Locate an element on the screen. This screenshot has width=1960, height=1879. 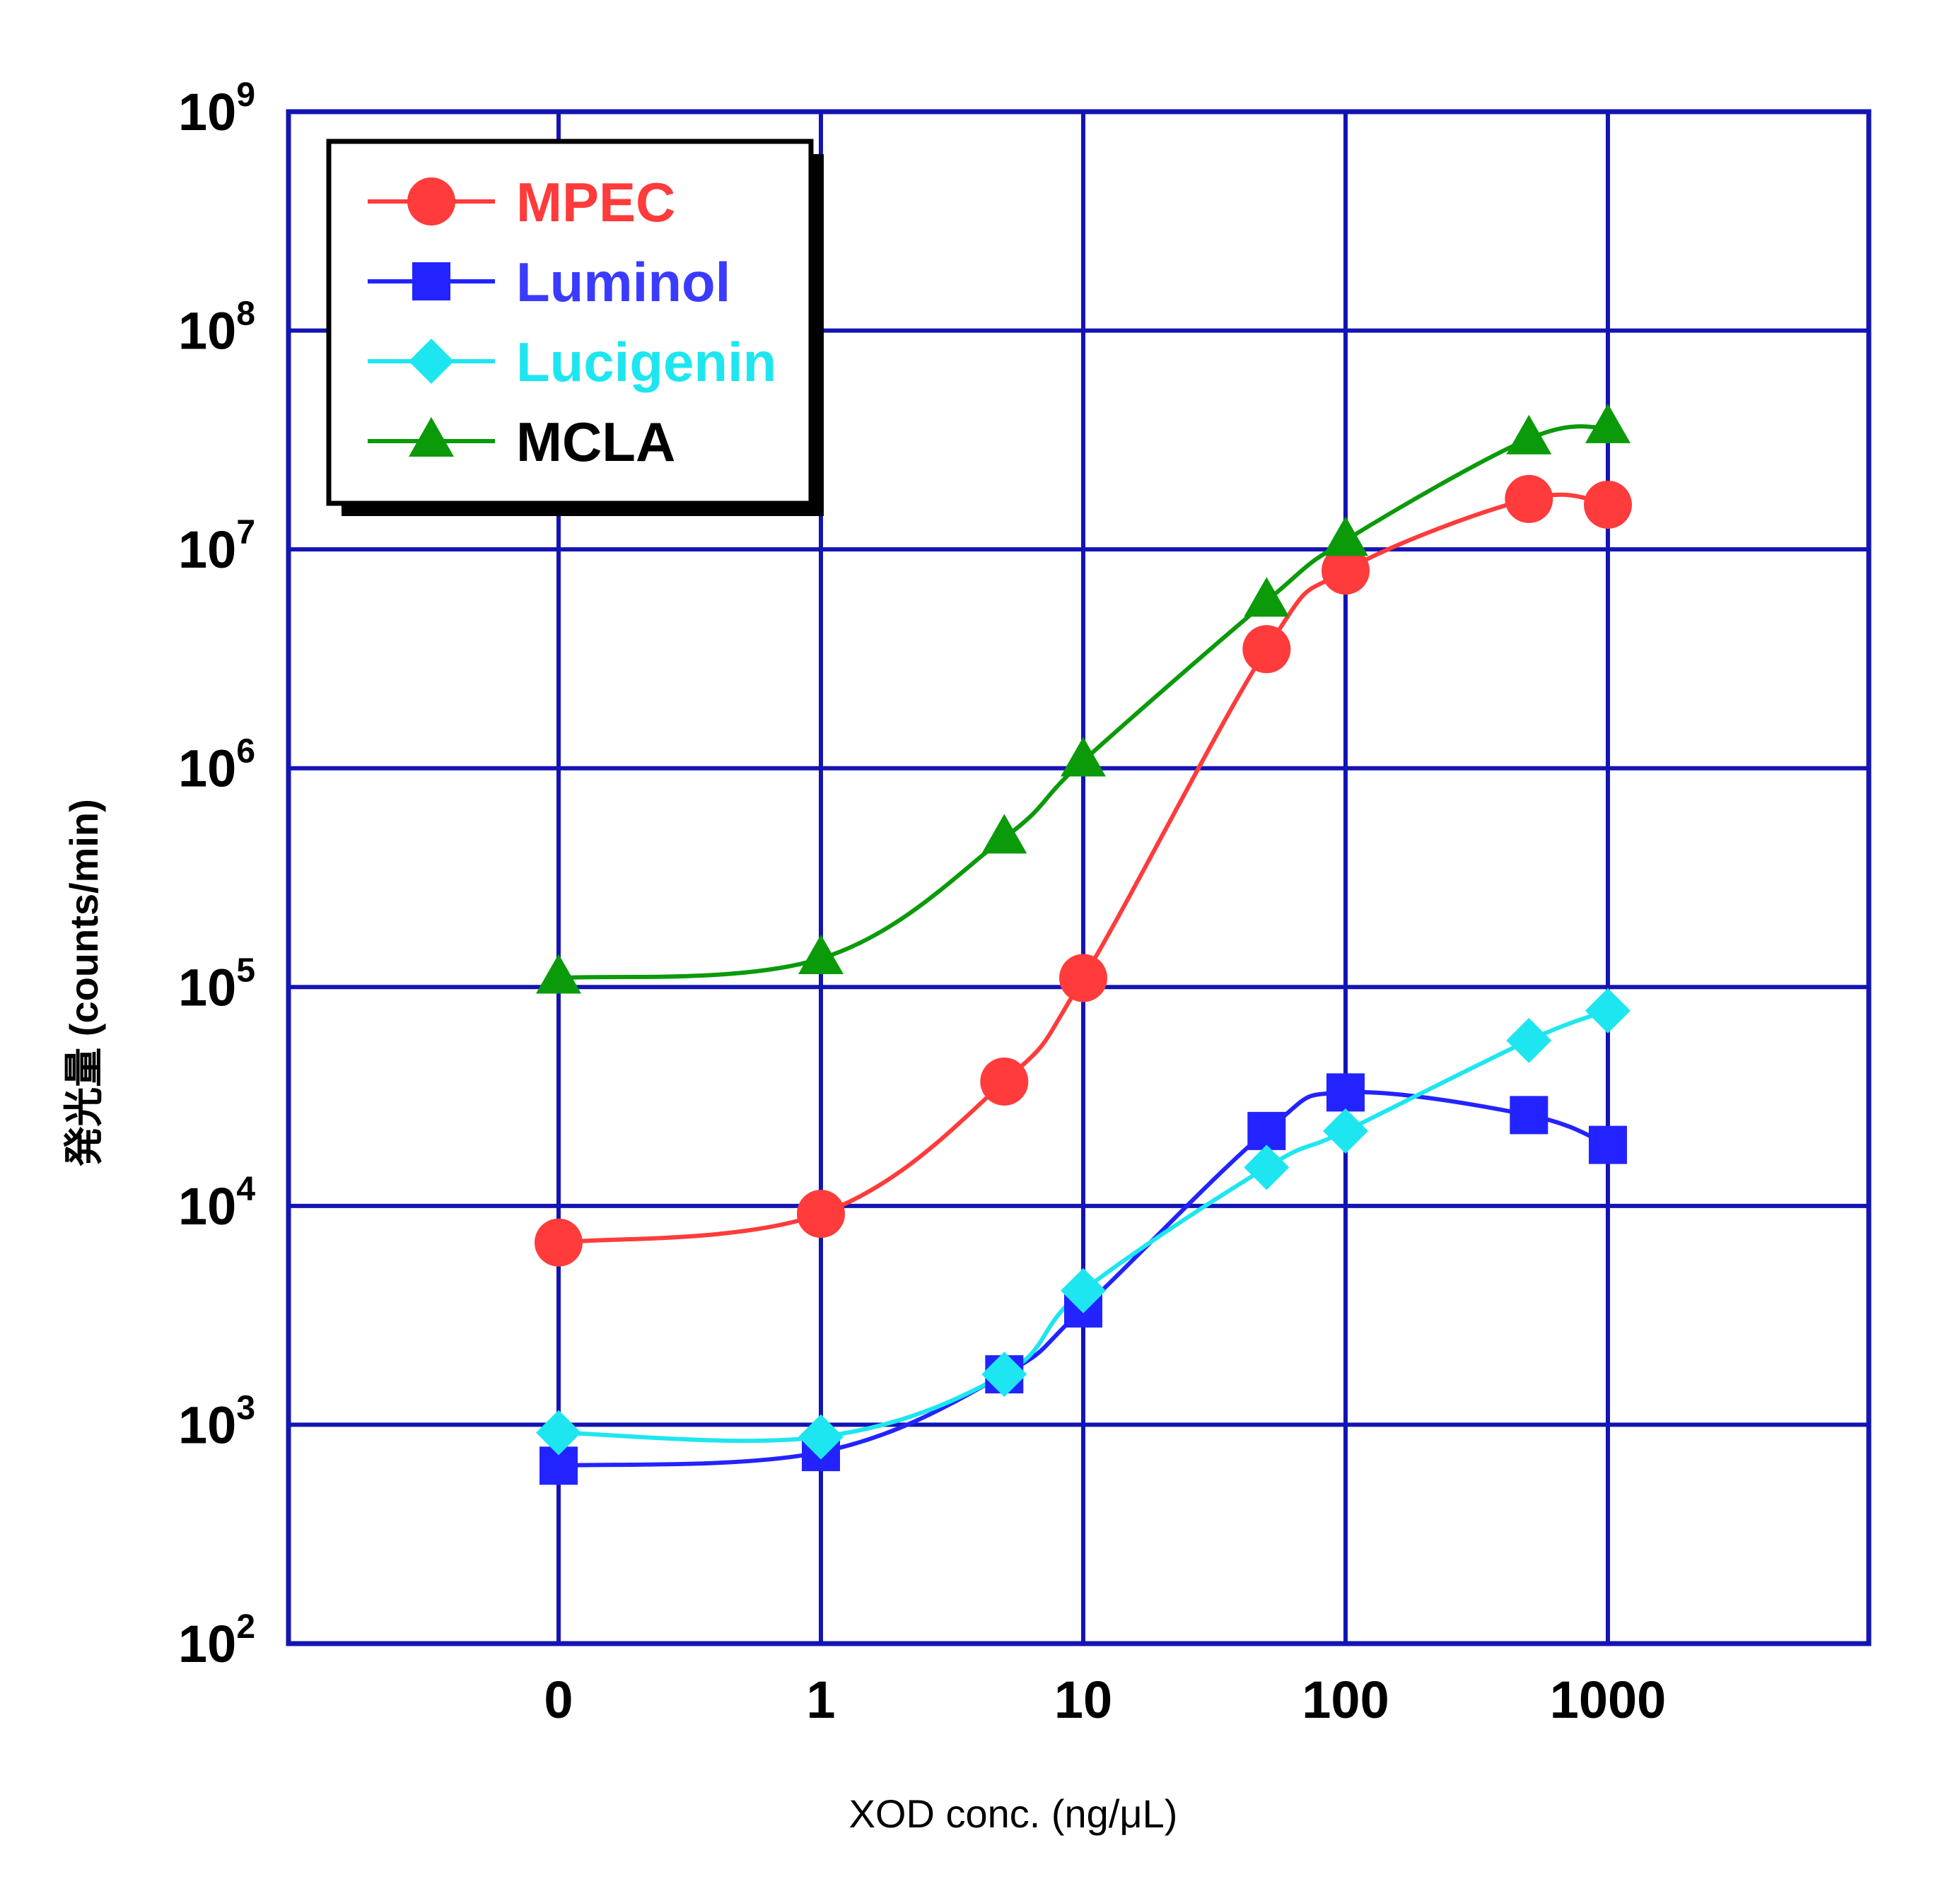
x-tick-label: 1 is located at coordinates (820, 1700).